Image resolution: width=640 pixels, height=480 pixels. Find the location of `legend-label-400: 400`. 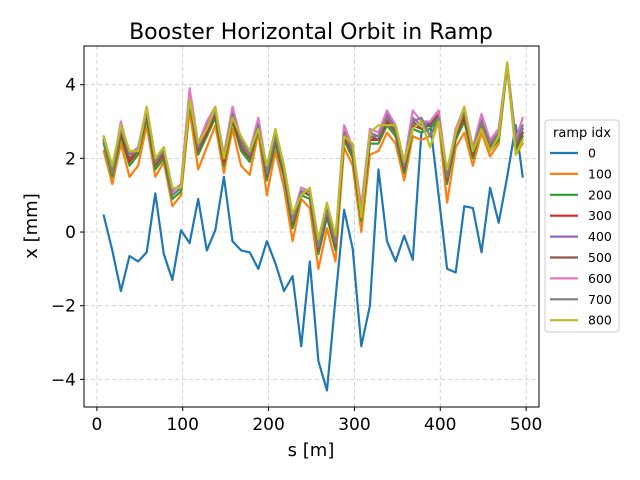

legend-label-400: 400 is located at coordinates (600, 236).